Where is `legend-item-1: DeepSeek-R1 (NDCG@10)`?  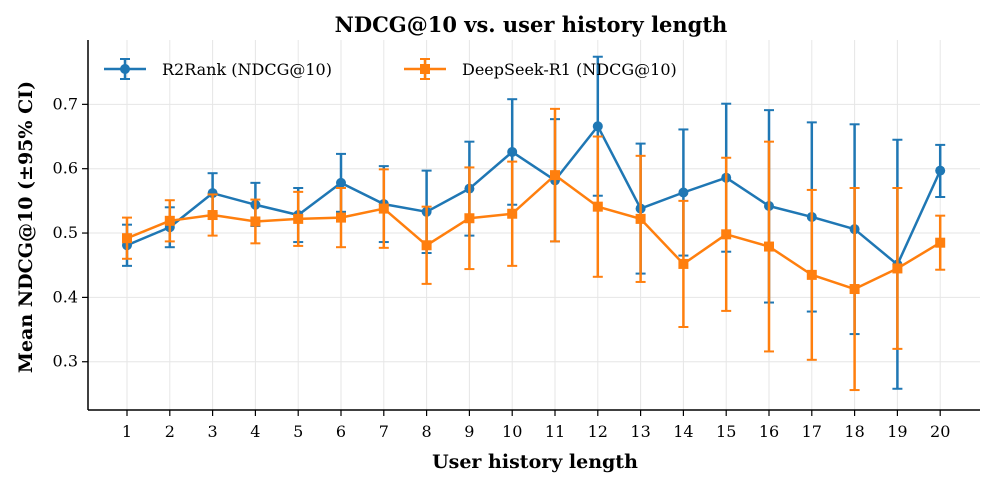
legend-item-1: DeepSeek-R1 (NDCG@10) is located at coordinates (540, 69).